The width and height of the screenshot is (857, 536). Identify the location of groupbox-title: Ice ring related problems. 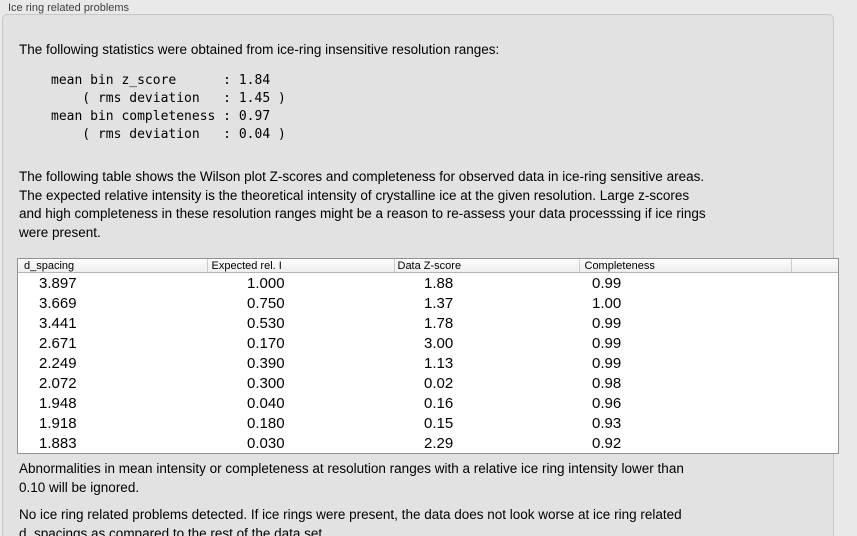
(69, 8).